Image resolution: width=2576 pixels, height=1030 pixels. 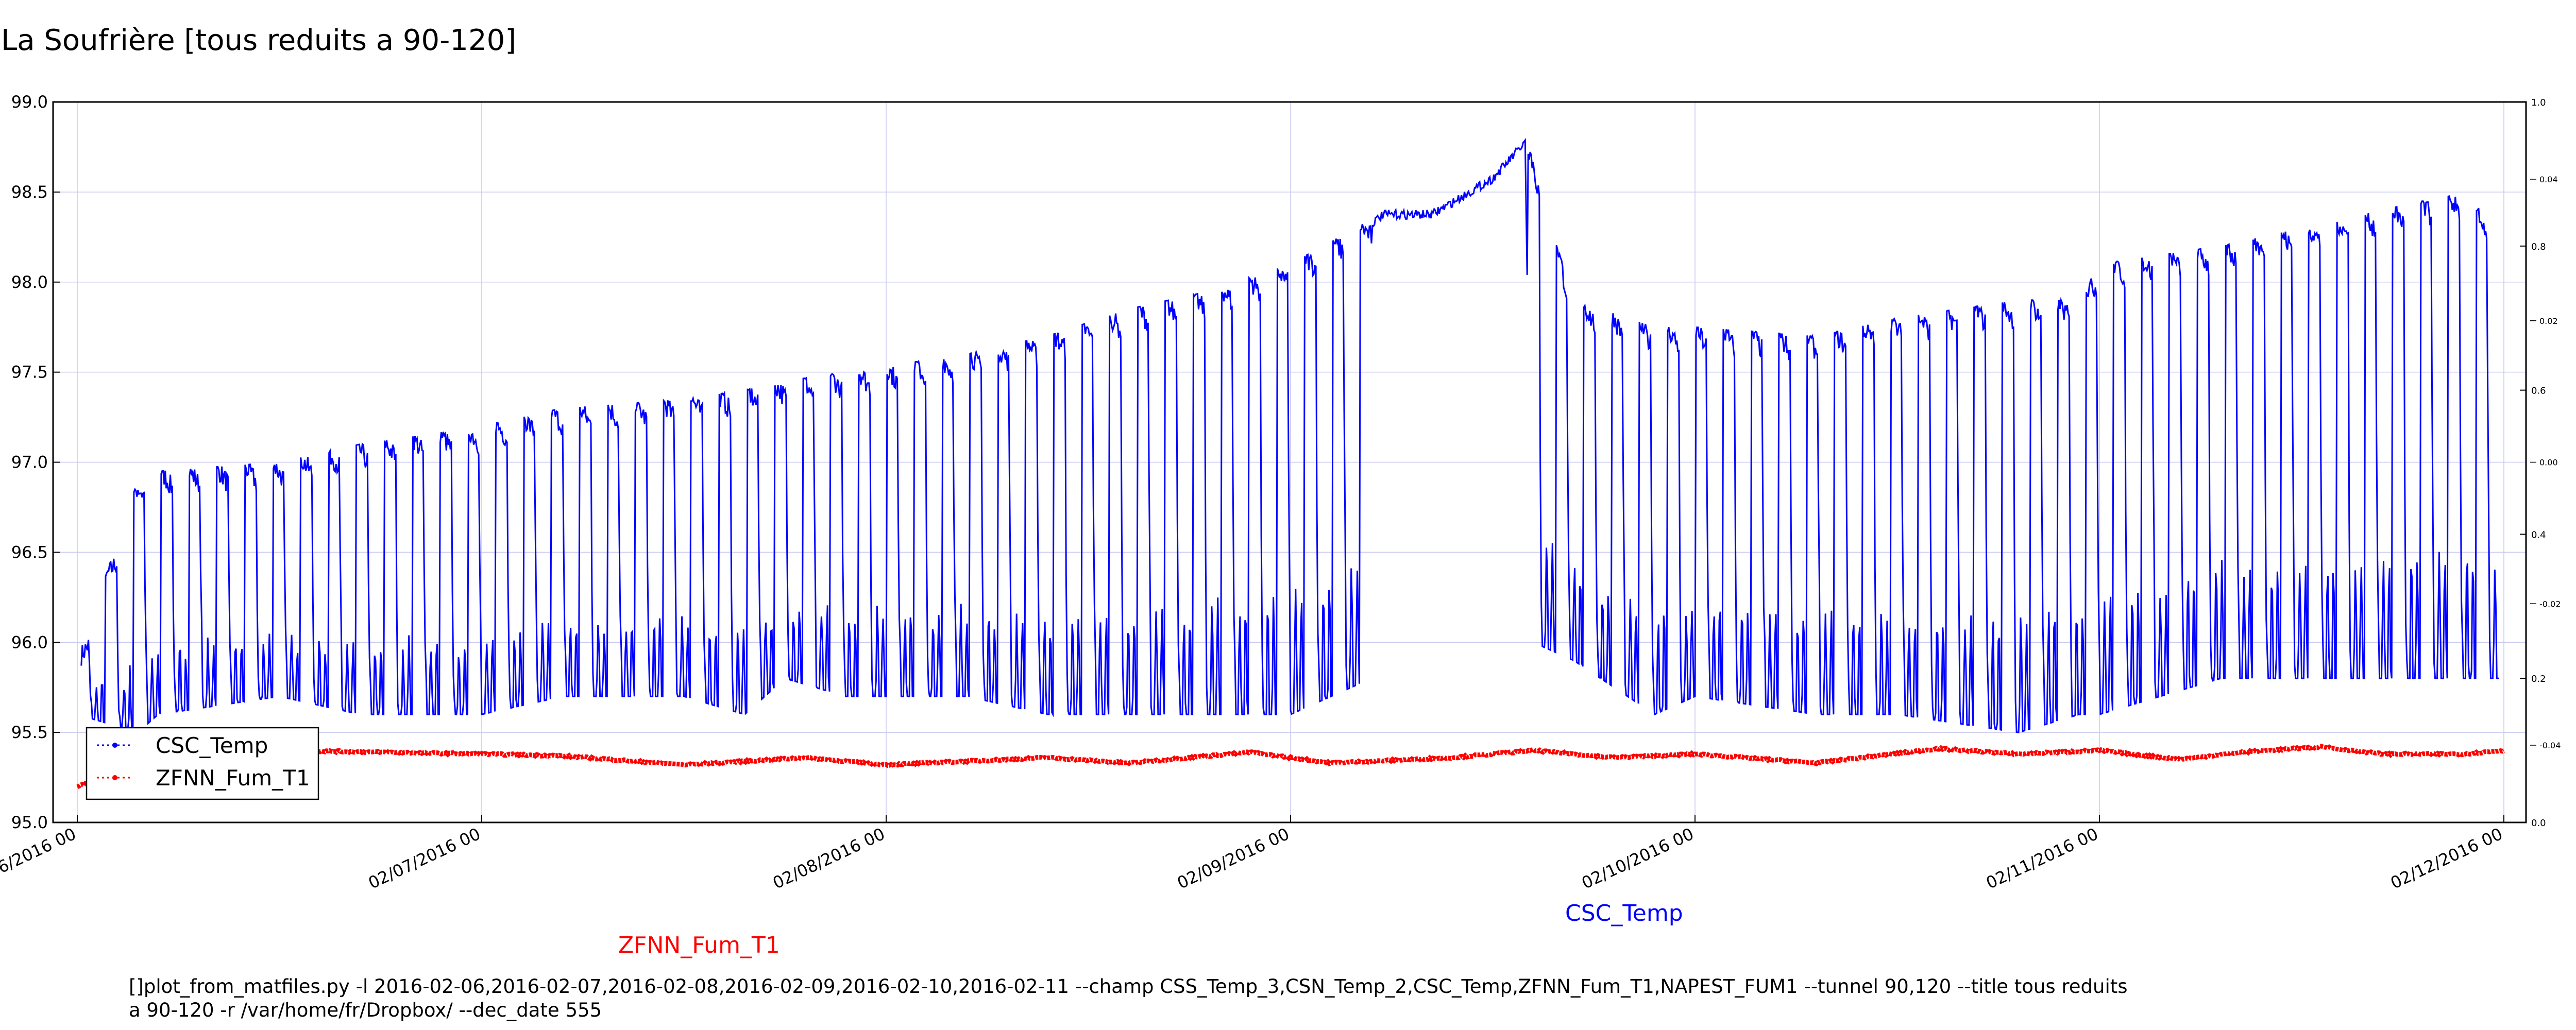 I want to click on y-tick-label: 96.0, so click(x=29, y=642).